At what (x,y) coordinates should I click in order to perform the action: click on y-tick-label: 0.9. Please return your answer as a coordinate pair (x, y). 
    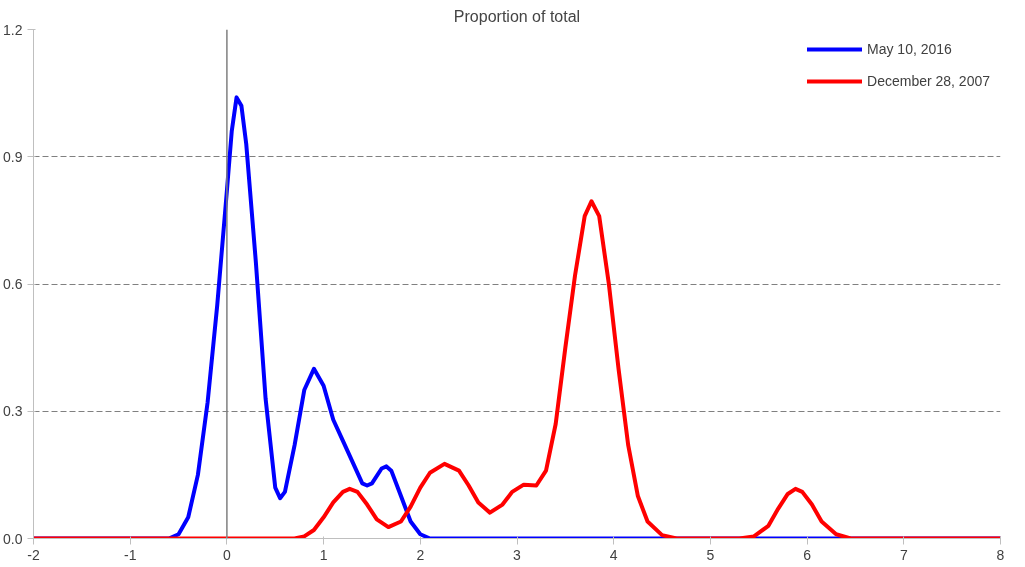
    Looking at the image, I should click on (13, 156).